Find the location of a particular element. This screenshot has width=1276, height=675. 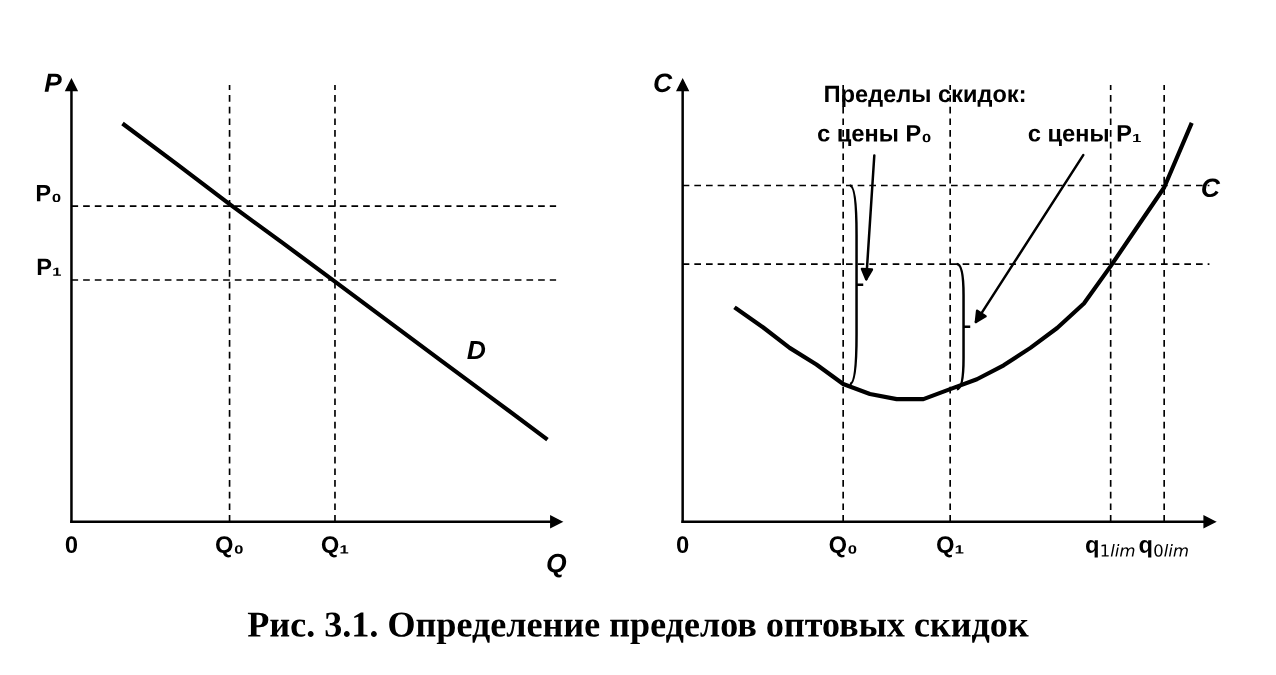

x-axis-title: Q is located at coordinates (557, 565).